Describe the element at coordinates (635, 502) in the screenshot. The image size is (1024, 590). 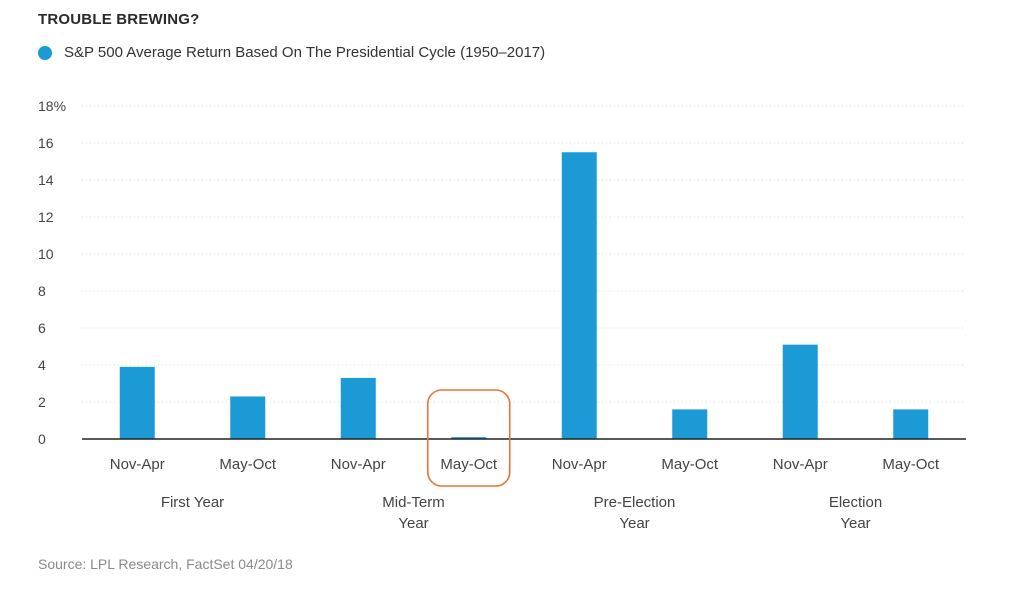
I see `group-label: Pre-Election` at that location.